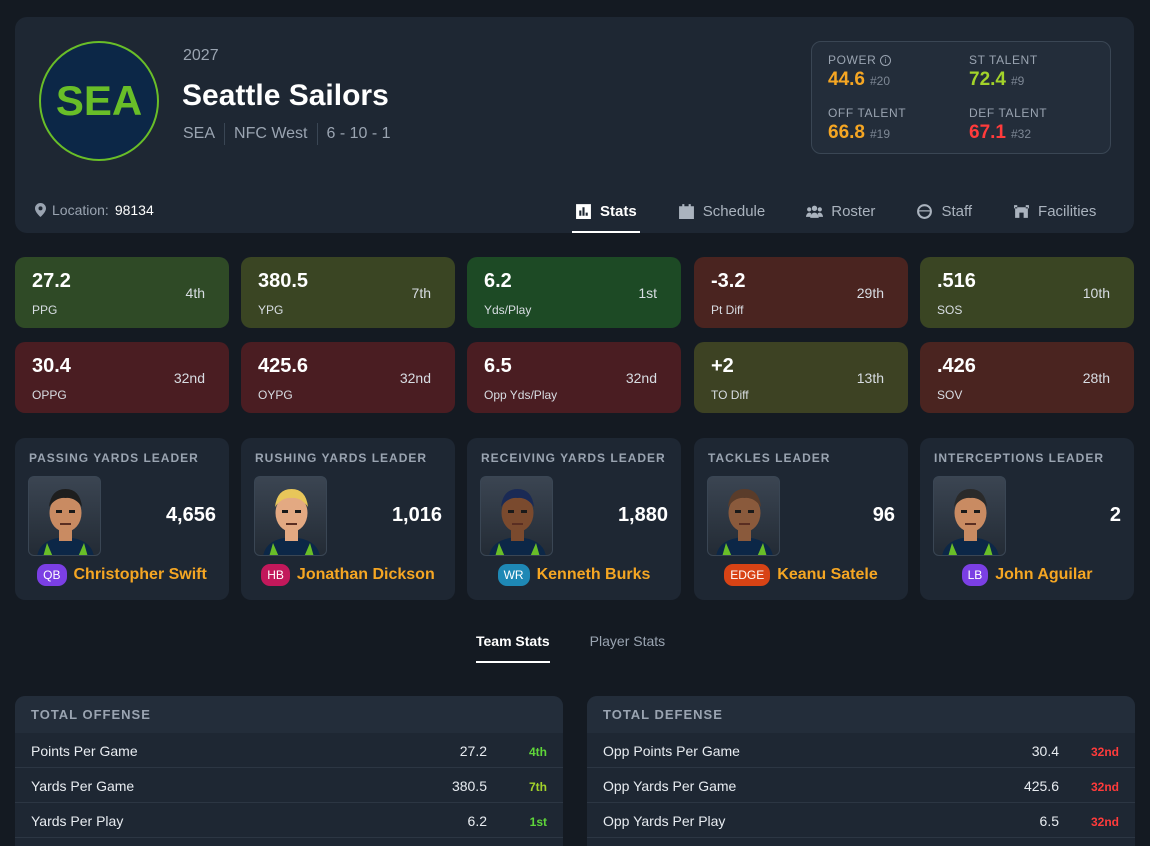  I want to click on position-badge: LB, so click(975, 575).